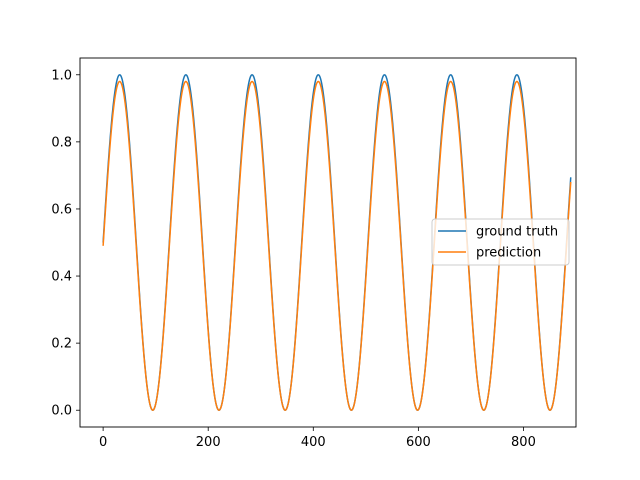  What do you see at coordinates (61, 142) in the screenshot?
I see `y-tick-label: 0.8` at bounding box center [61, 142].